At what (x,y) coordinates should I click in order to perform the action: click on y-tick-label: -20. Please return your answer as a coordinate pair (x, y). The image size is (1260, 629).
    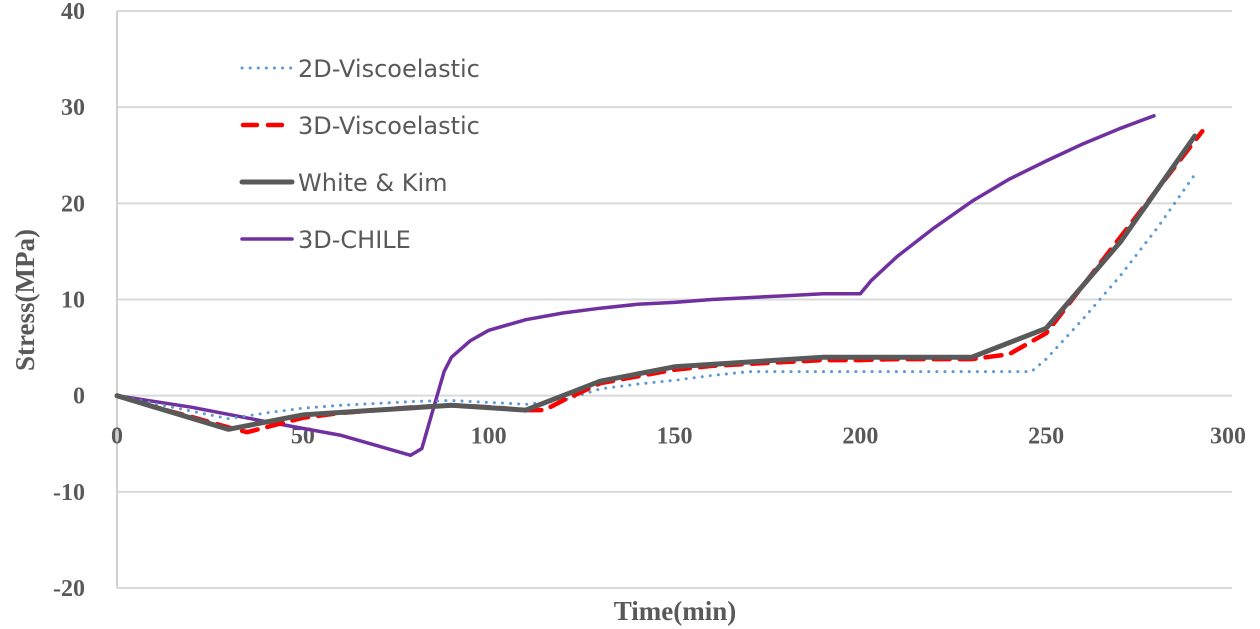
    Looking at the image, I should click on (69, 589).